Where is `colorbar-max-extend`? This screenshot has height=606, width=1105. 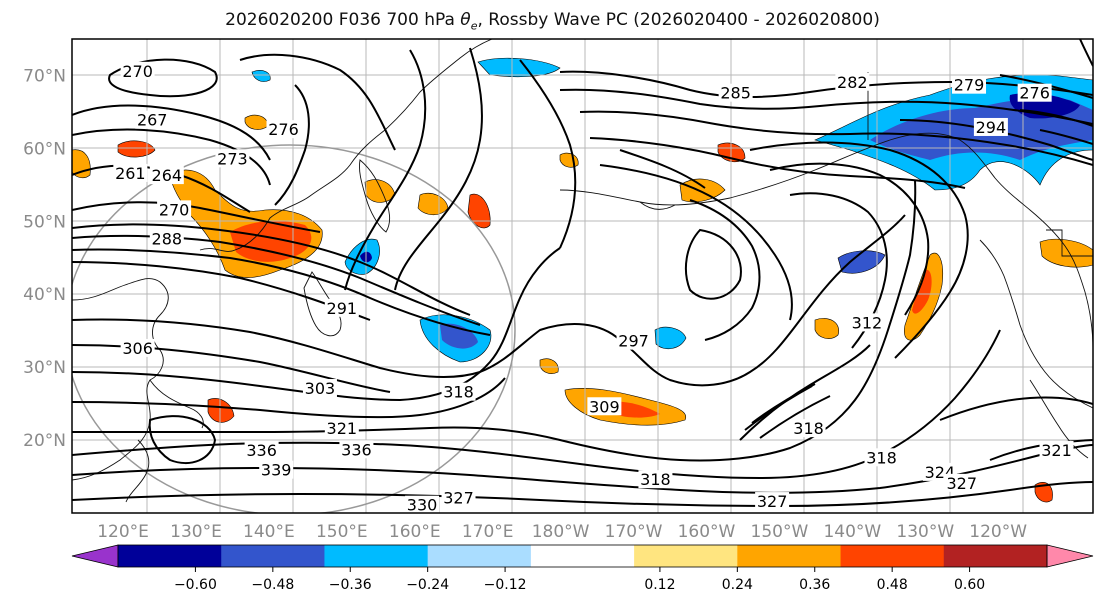
colorbar-max-extend is located at coordinates (1070, 556).